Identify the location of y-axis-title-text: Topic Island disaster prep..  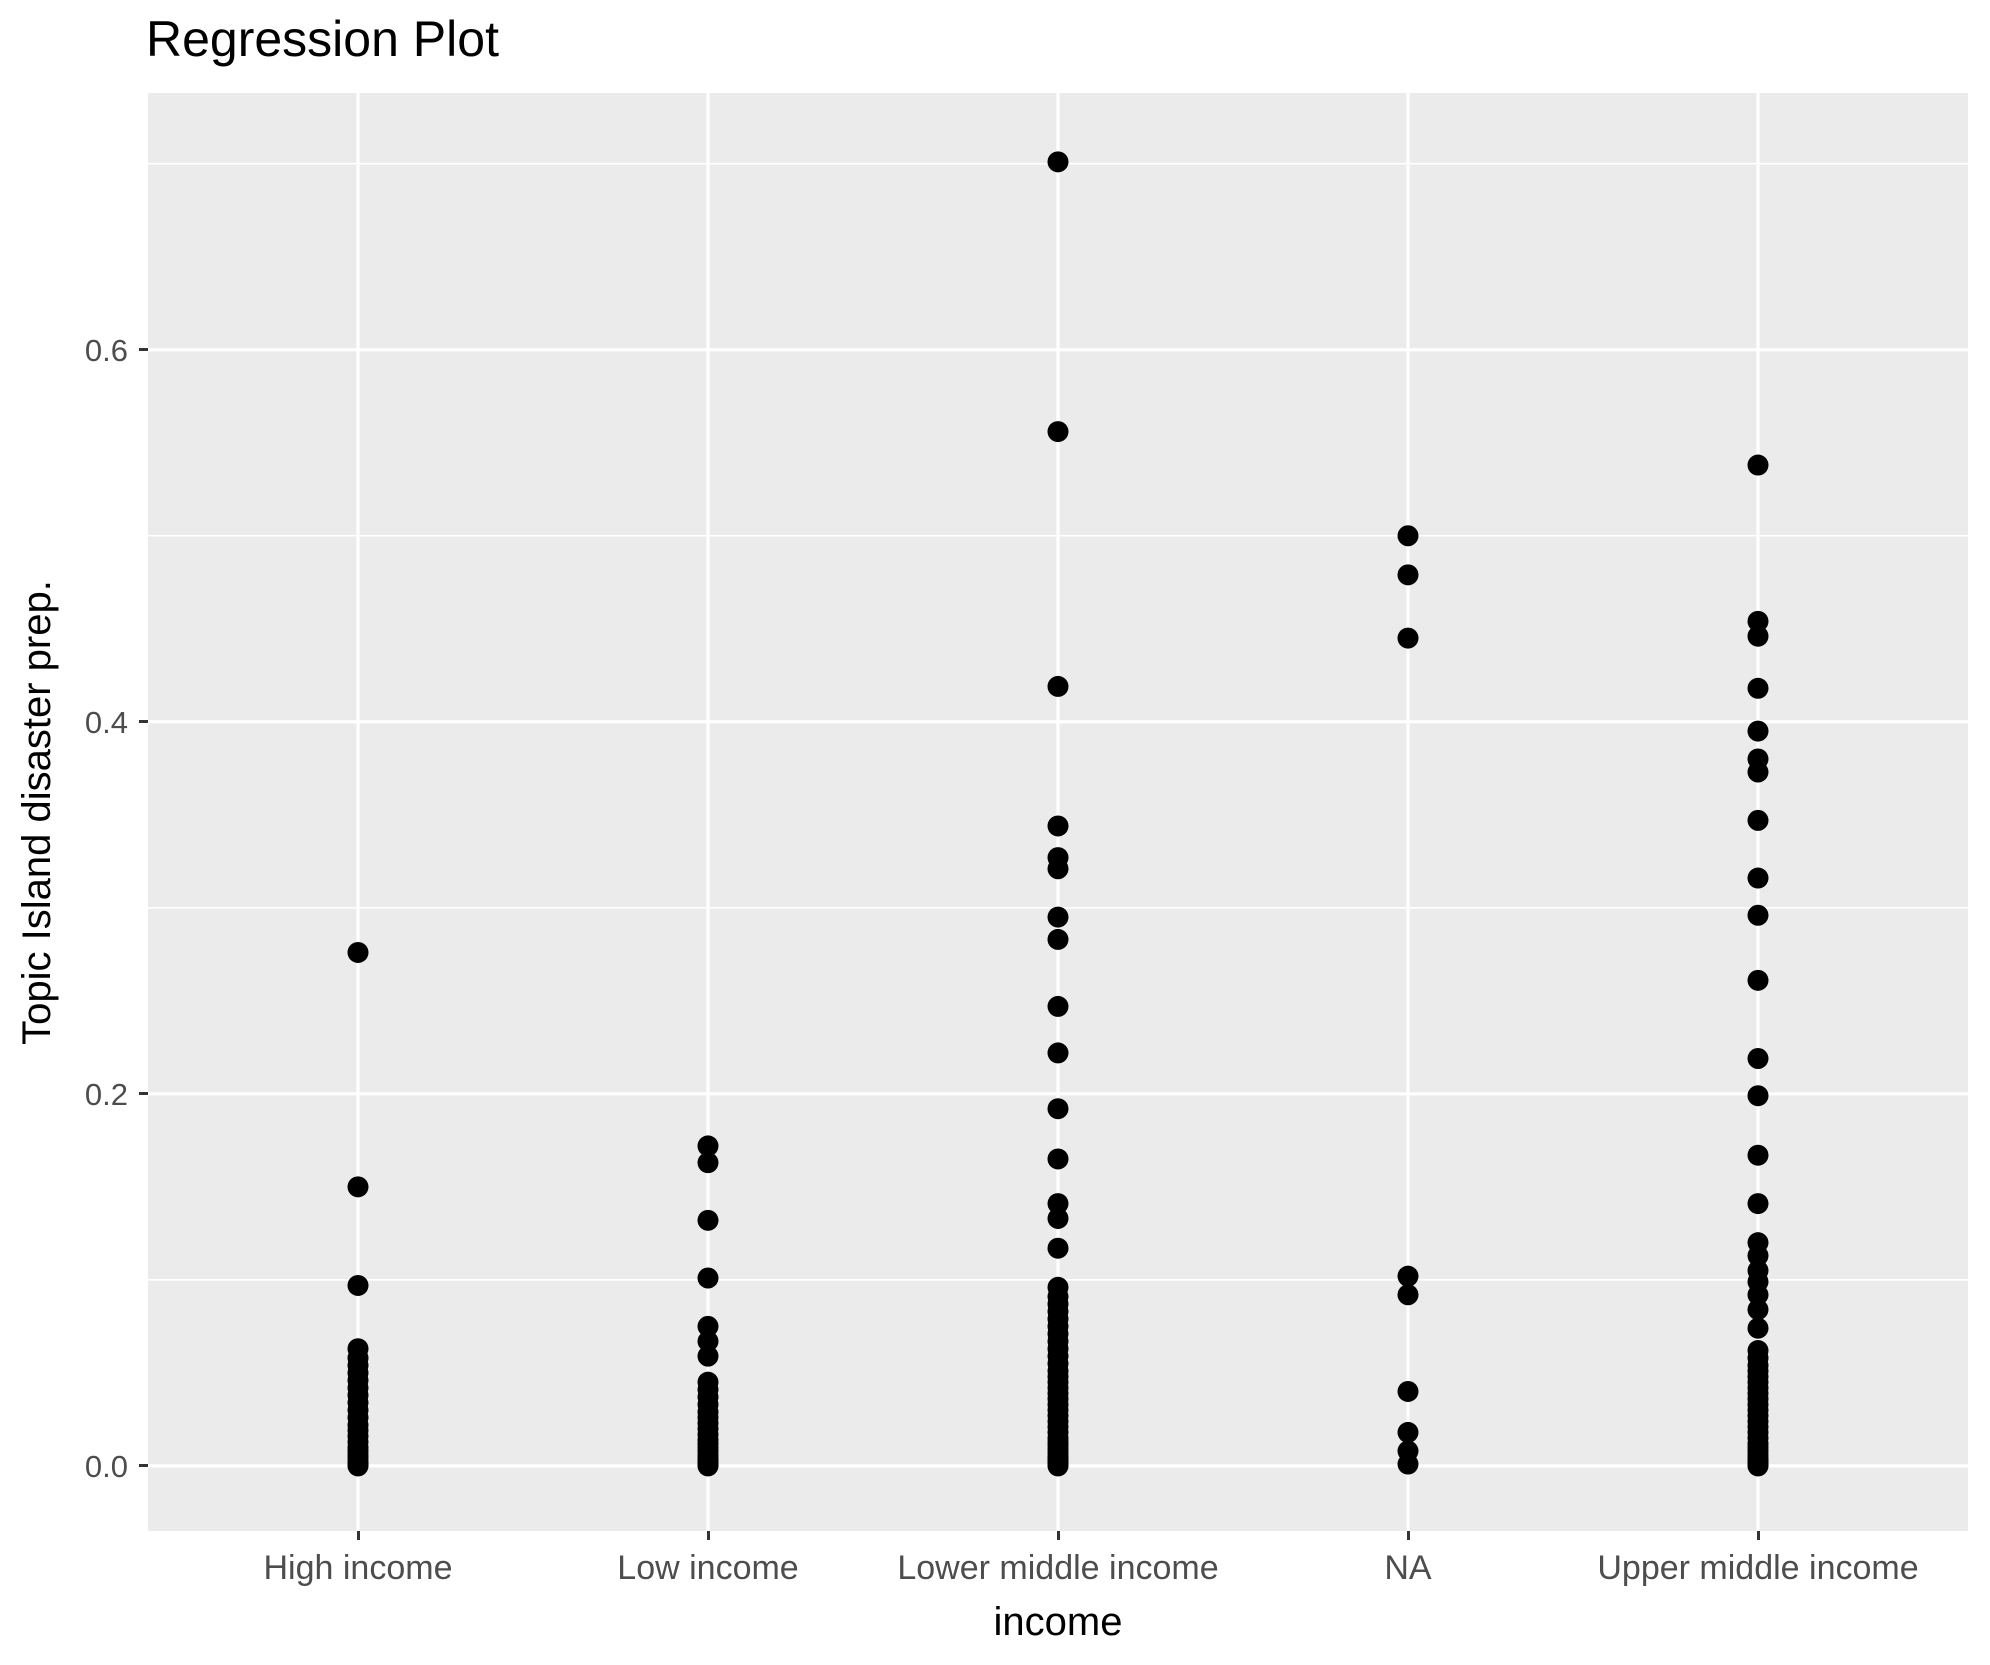
(36, 812).